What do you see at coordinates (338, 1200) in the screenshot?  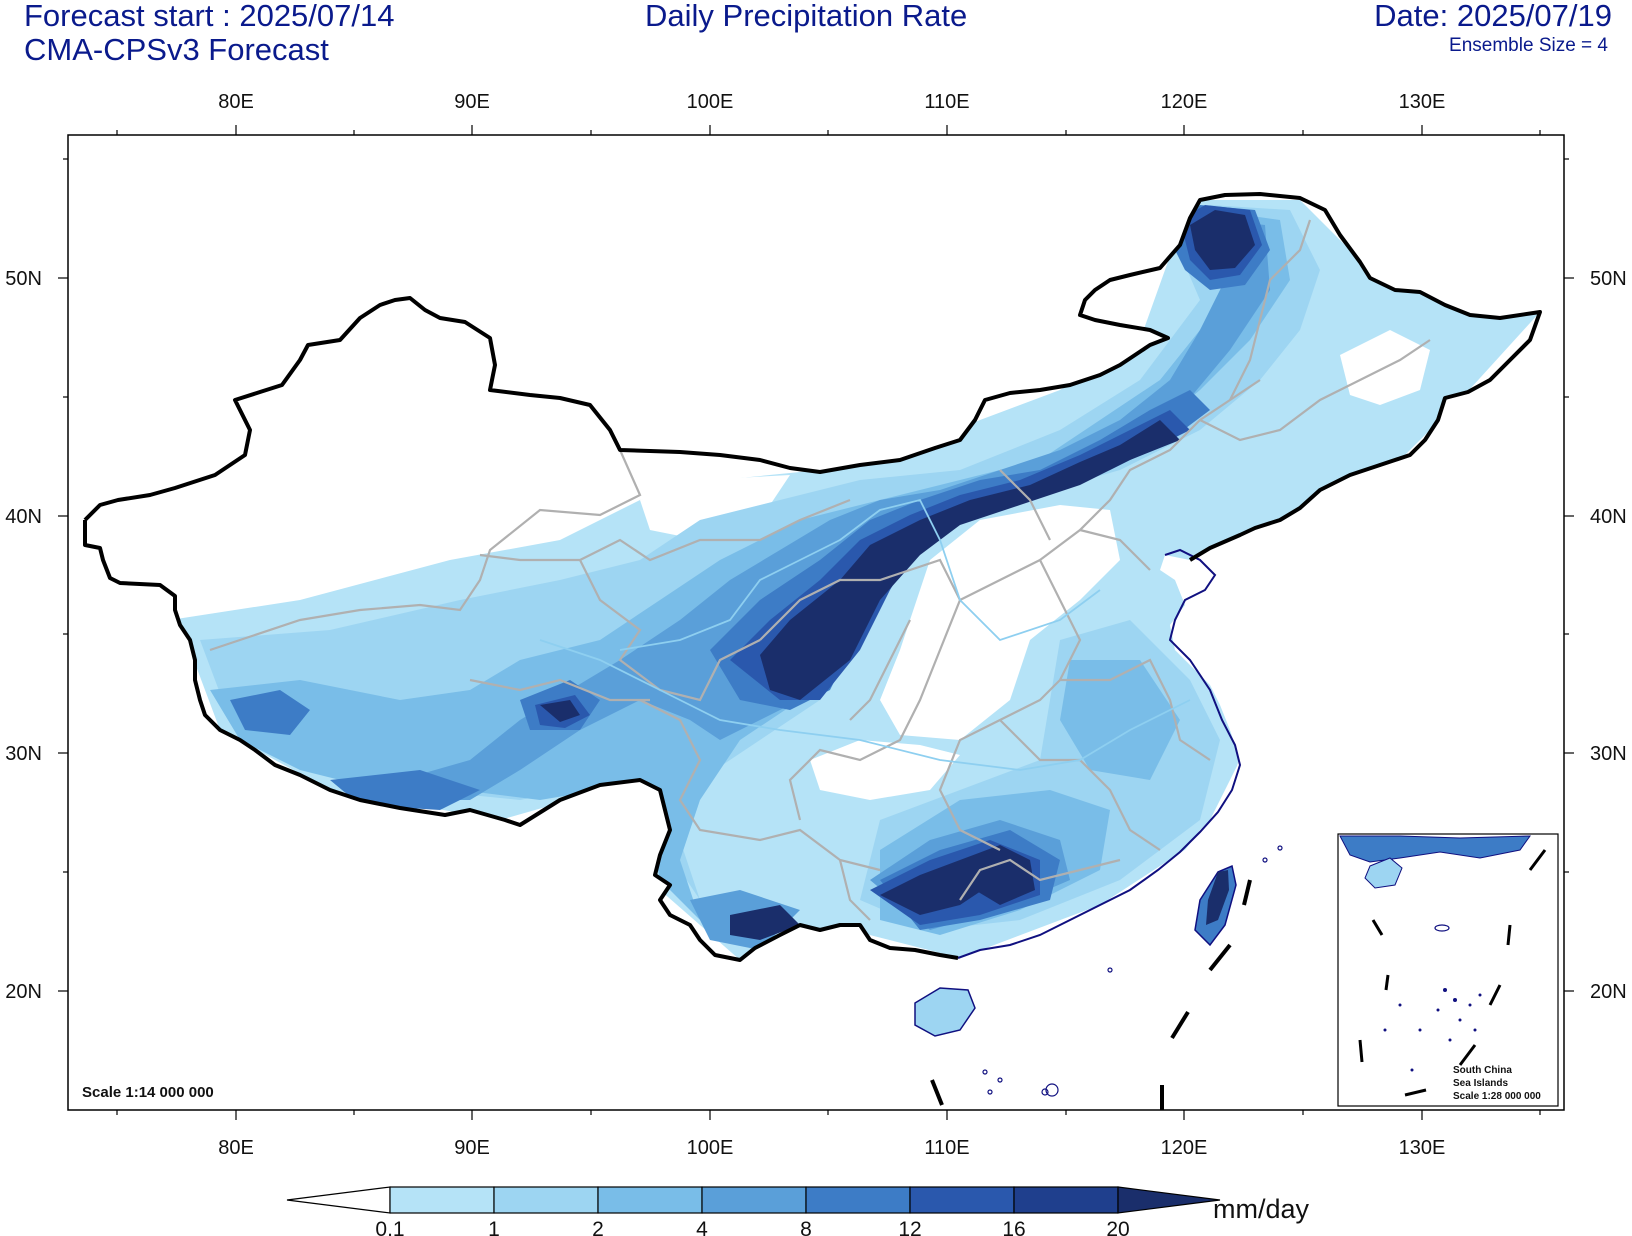 I see `colorbar-low-triangle` at bounding box center [338, 1200].